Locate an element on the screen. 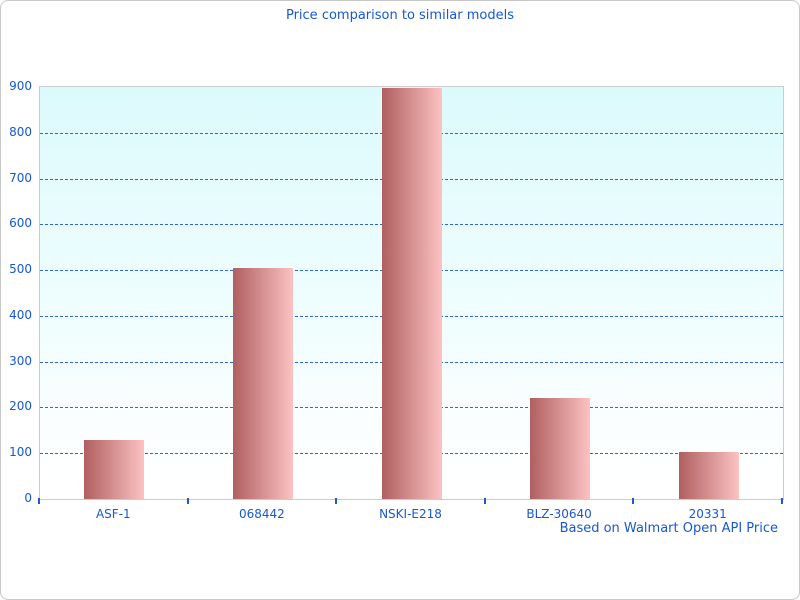 The image size is (800, 600). chart-footer: Based on Walmart Open API Price is located at coordinates (668, 528).